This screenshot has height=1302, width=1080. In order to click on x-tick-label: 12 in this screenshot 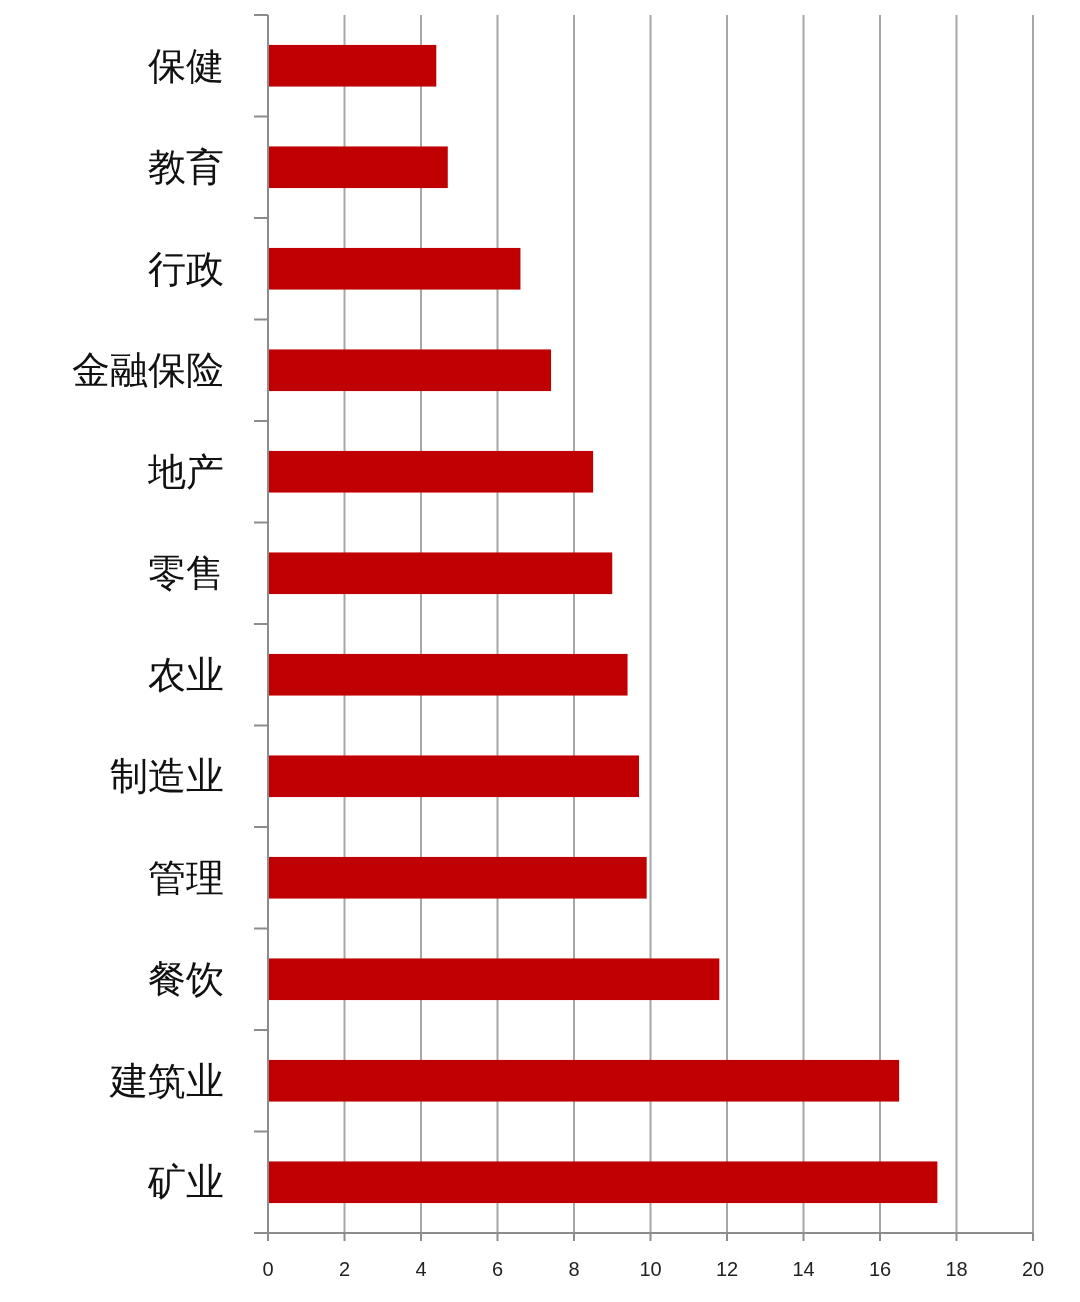, I will do `click(727, 1269)`.